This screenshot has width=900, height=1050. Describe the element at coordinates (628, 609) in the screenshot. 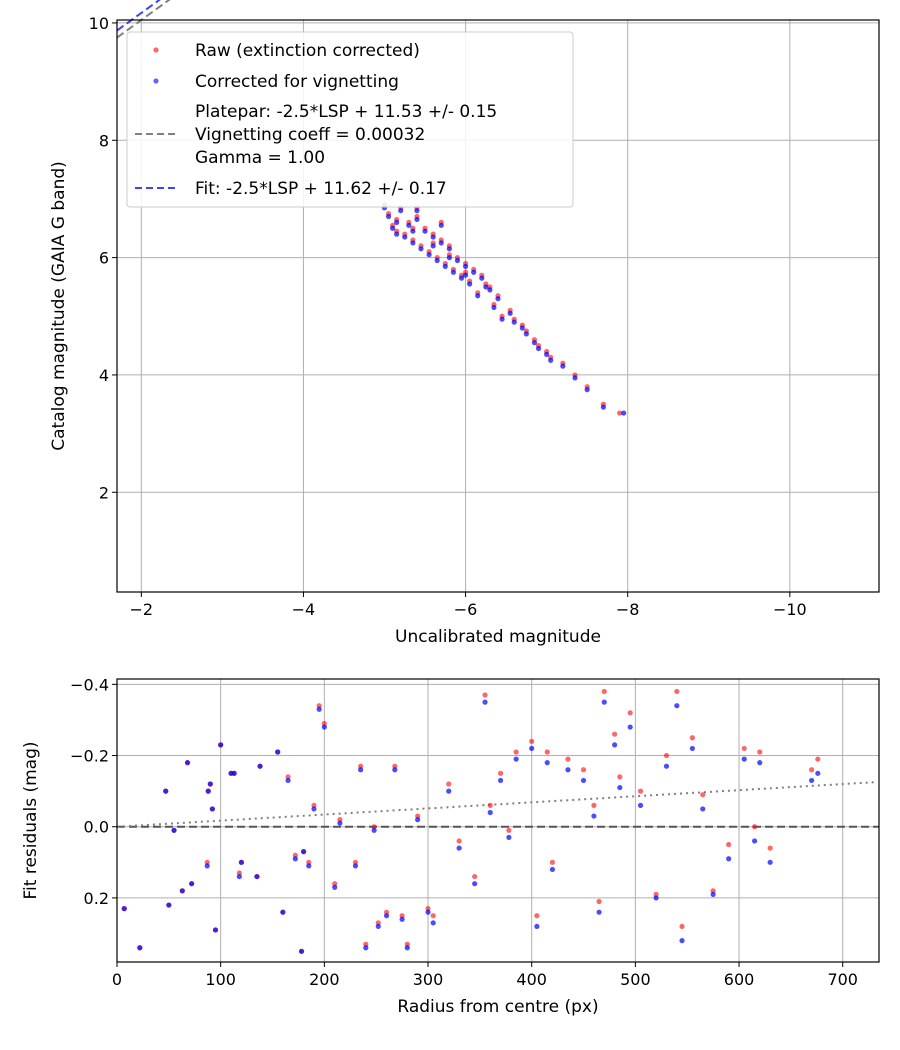

I see `x-tick-label: −8` at that location.